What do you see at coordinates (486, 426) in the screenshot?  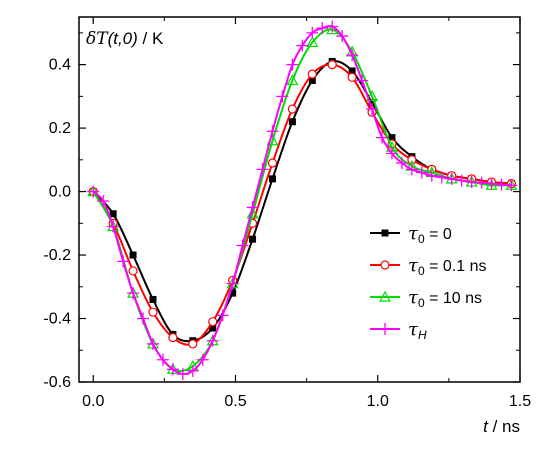 I see `x-axis-title-var: t` at bounding box center [486, 426].